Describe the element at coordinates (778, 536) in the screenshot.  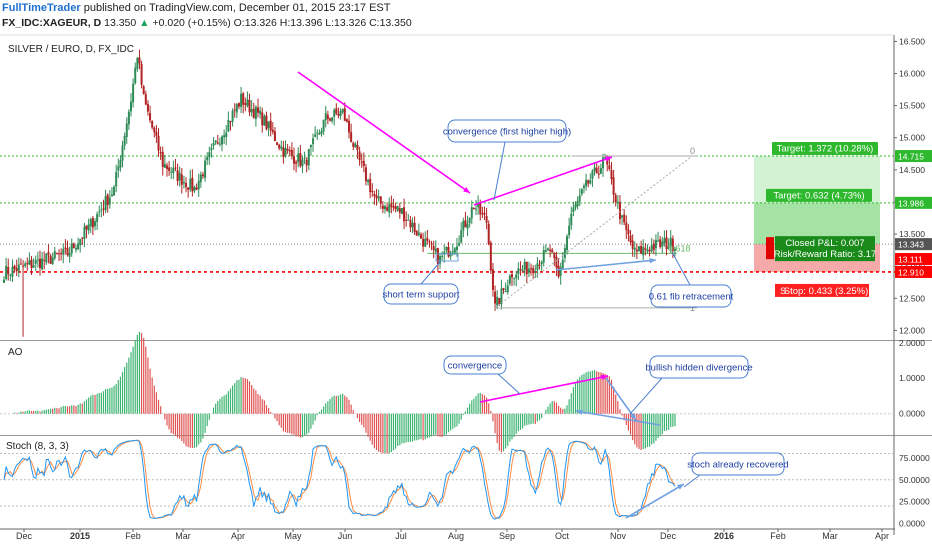
I see `x-tick-label: Feb` at that location.